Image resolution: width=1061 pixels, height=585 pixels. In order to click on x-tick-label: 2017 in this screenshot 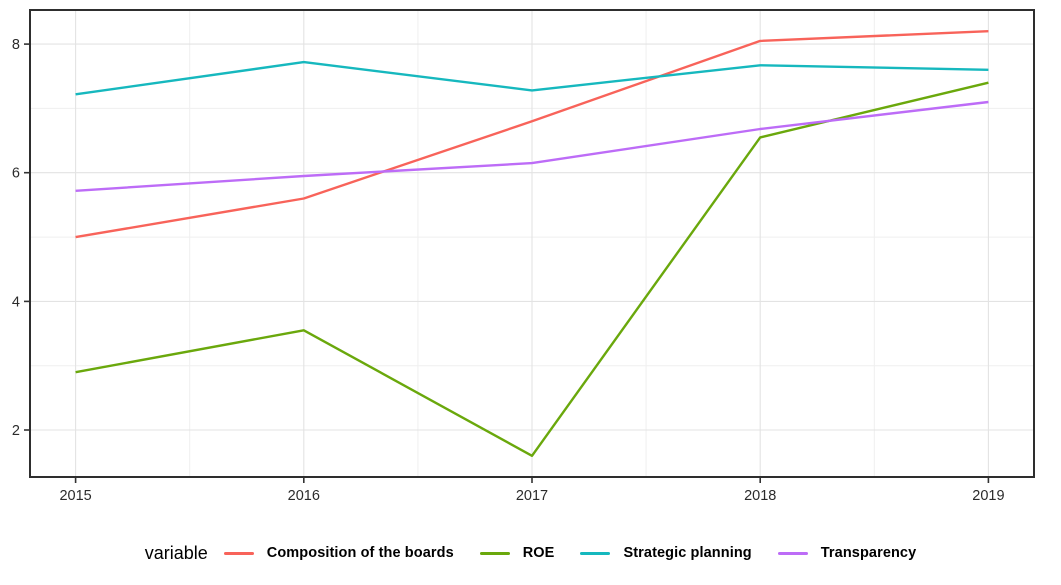, I will do `click(532, 496)`.